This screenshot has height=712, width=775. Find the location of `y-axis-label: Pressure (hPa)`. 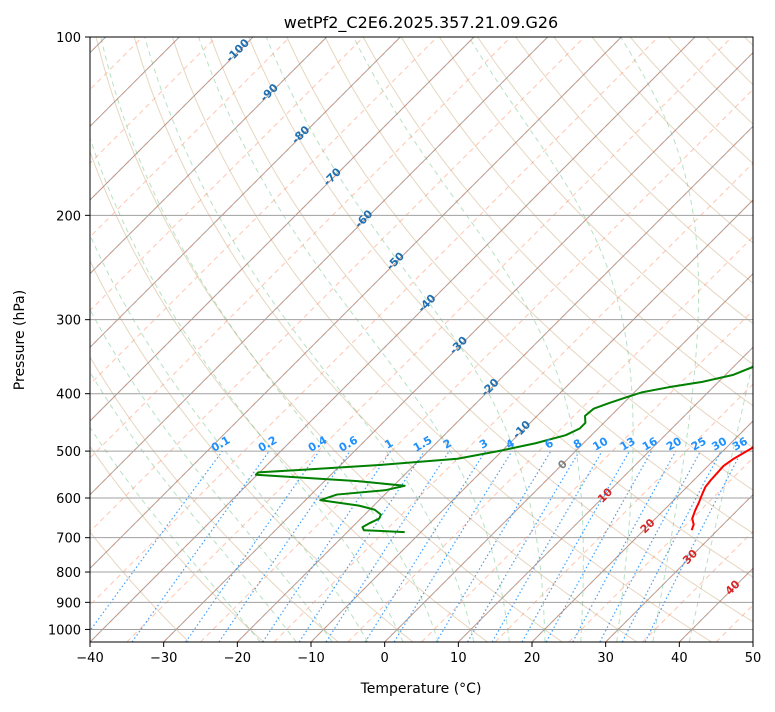

y-axis-label: Pressure (hPa) is located at coordinates (20, 340).